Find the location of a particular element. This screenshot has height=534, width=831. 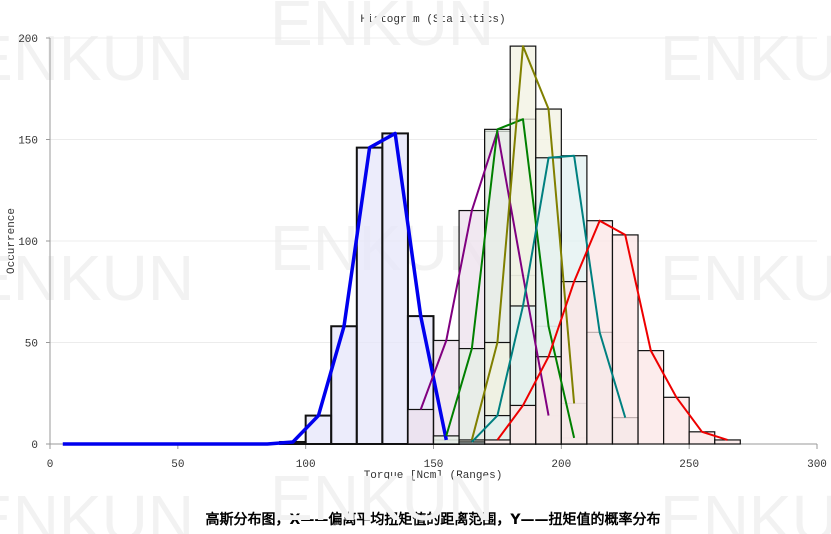

x-tick-label: 50 is located at coordinates (177, 465).